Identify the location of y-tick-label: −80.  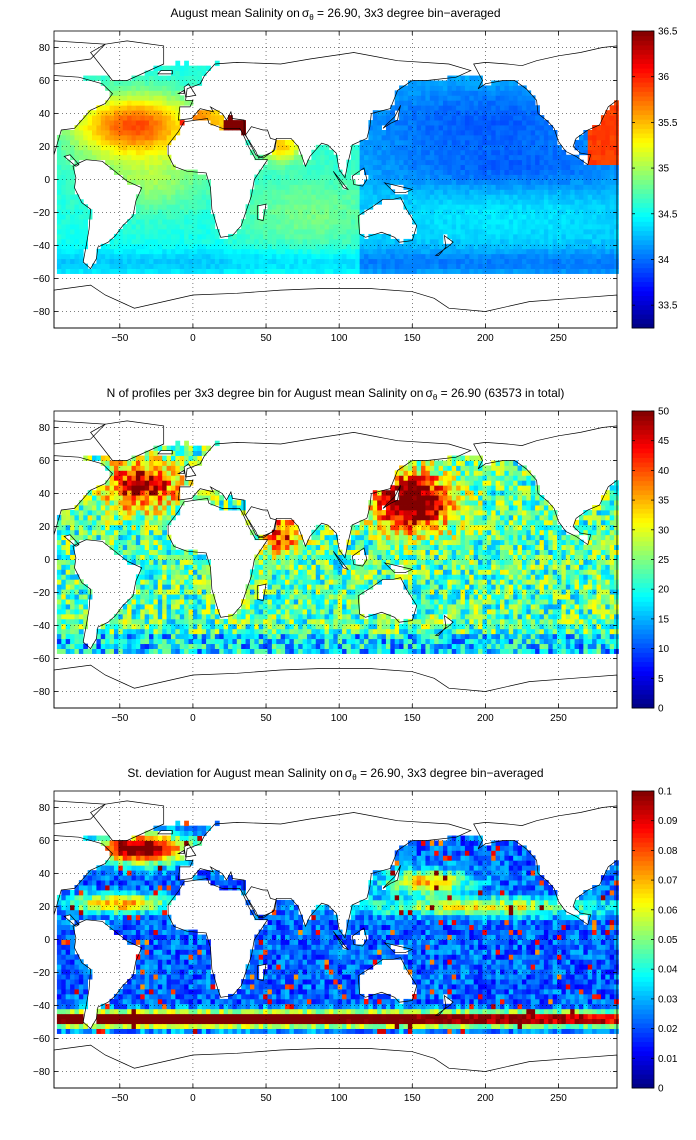
(41, 312).